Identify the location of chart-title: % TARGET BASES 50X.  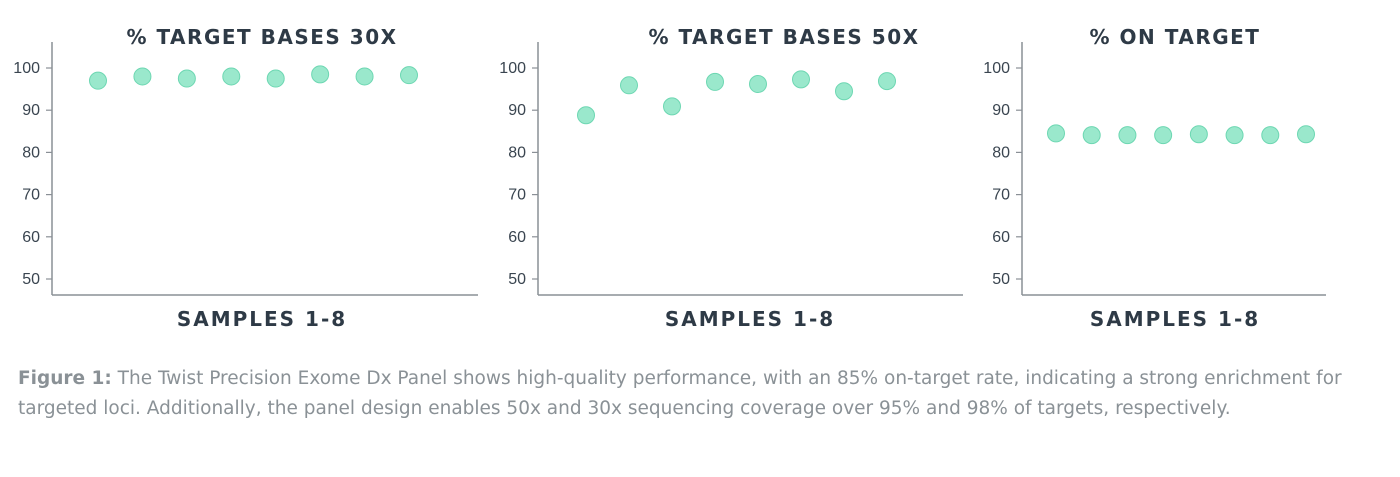
(783, 37).